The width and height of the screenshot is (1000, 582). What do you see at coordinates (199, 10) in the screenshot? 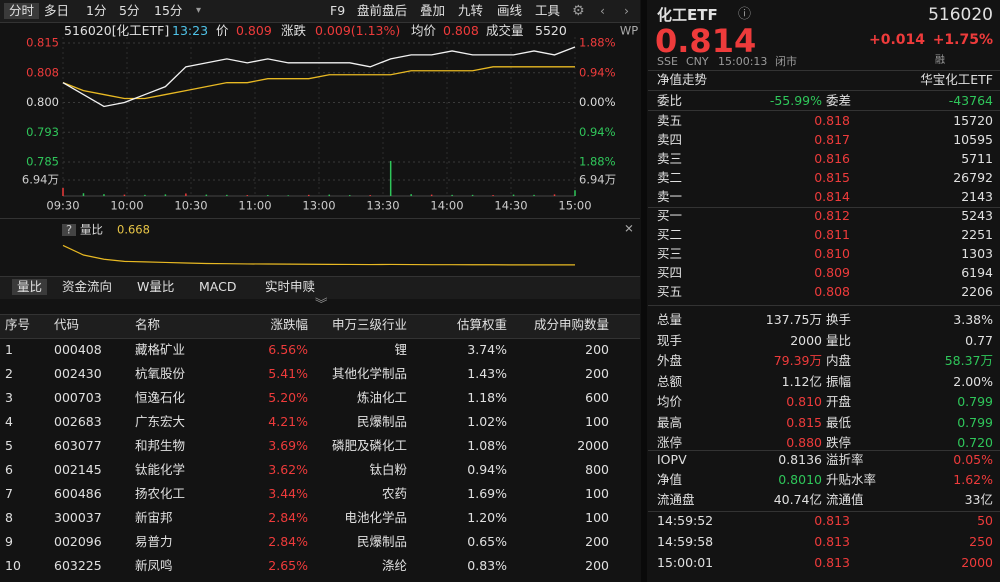
I see `more-dropdown: ▾` at bounding box center [199, 10].